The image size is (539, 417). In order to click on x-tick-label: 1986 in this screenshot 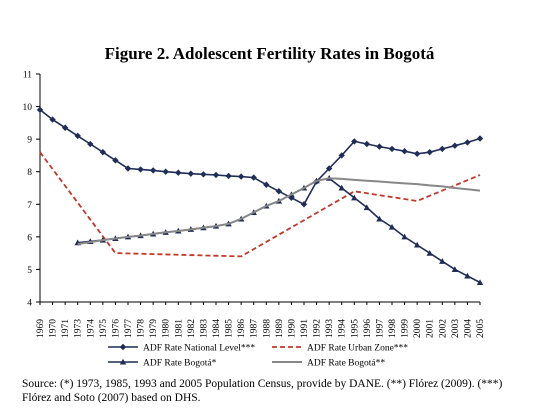, I will do `click(242, 328)`.